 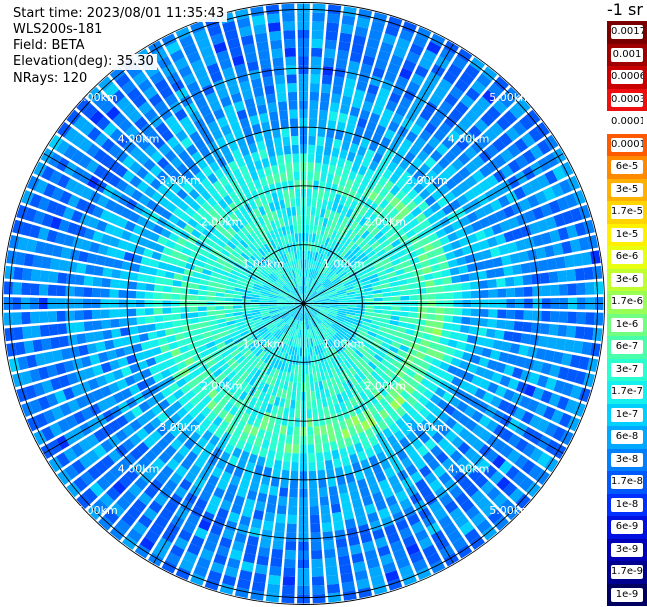 I want to click on colorbar-swatch: 1.7e-7, so click(x=627, y=392).